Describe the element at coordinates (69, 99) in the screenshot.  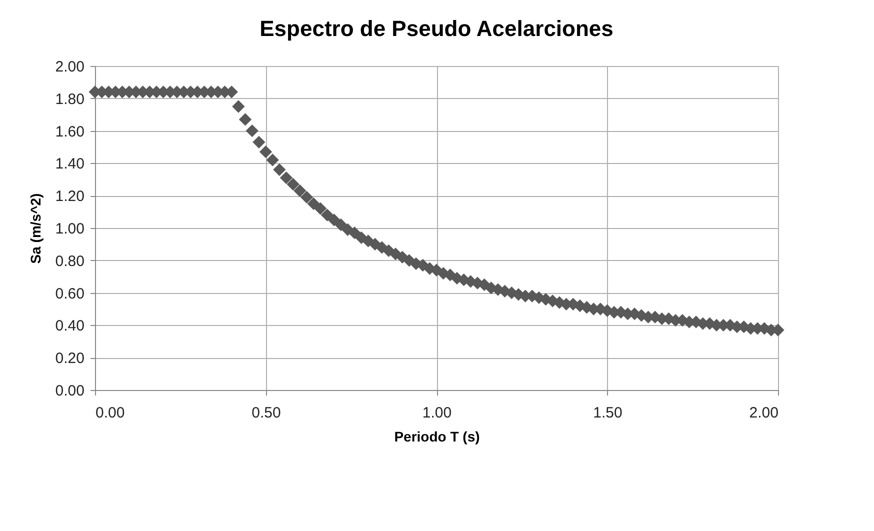
I see `y-tick-label: 1.80` at that location.